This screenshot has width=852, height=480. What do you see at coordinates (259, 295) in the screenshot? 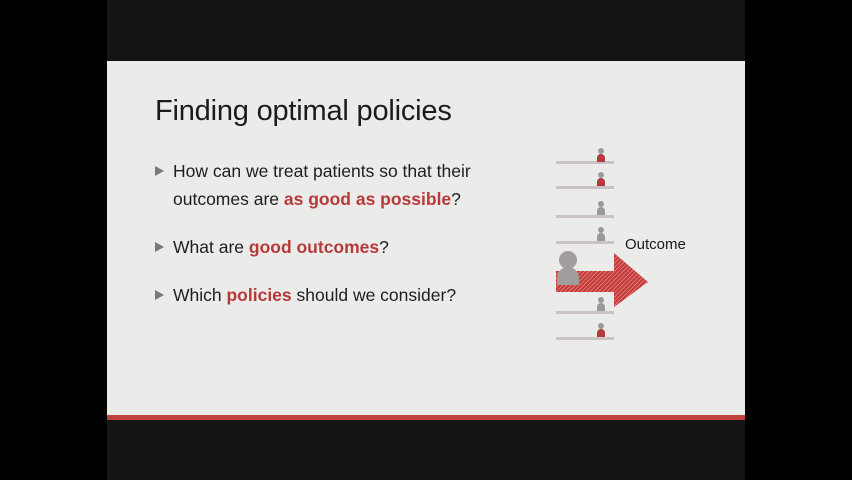
I see `bullet-highlight: policies` at bounding box center [259, 295].